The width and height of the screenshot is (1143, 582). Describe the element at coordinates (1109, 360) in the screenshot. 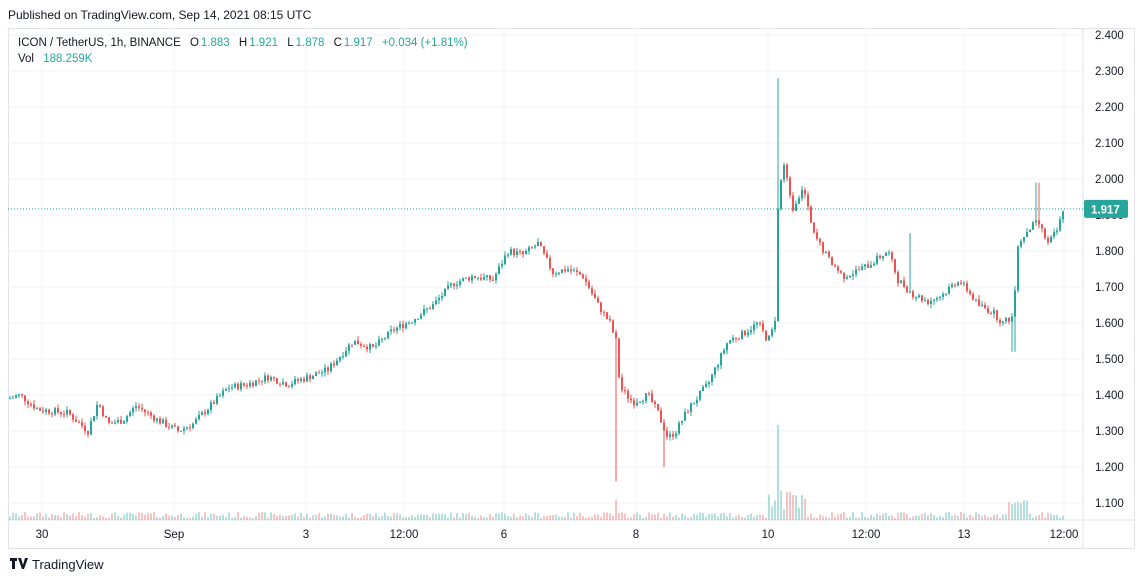

I see `y-tick-label: 1.500` at that location.